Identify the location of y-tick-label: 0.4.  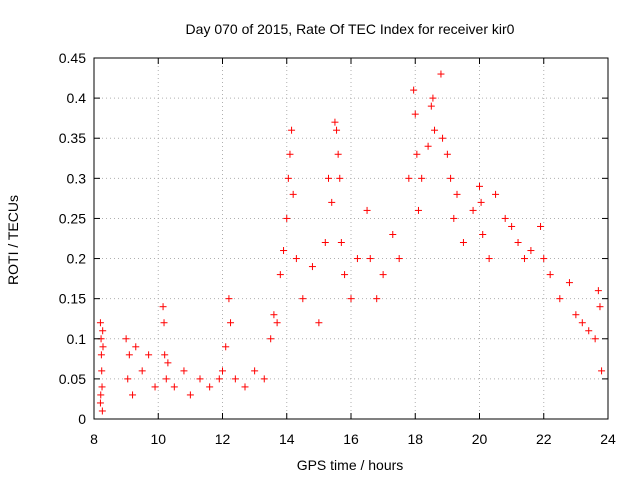
(77, 98).